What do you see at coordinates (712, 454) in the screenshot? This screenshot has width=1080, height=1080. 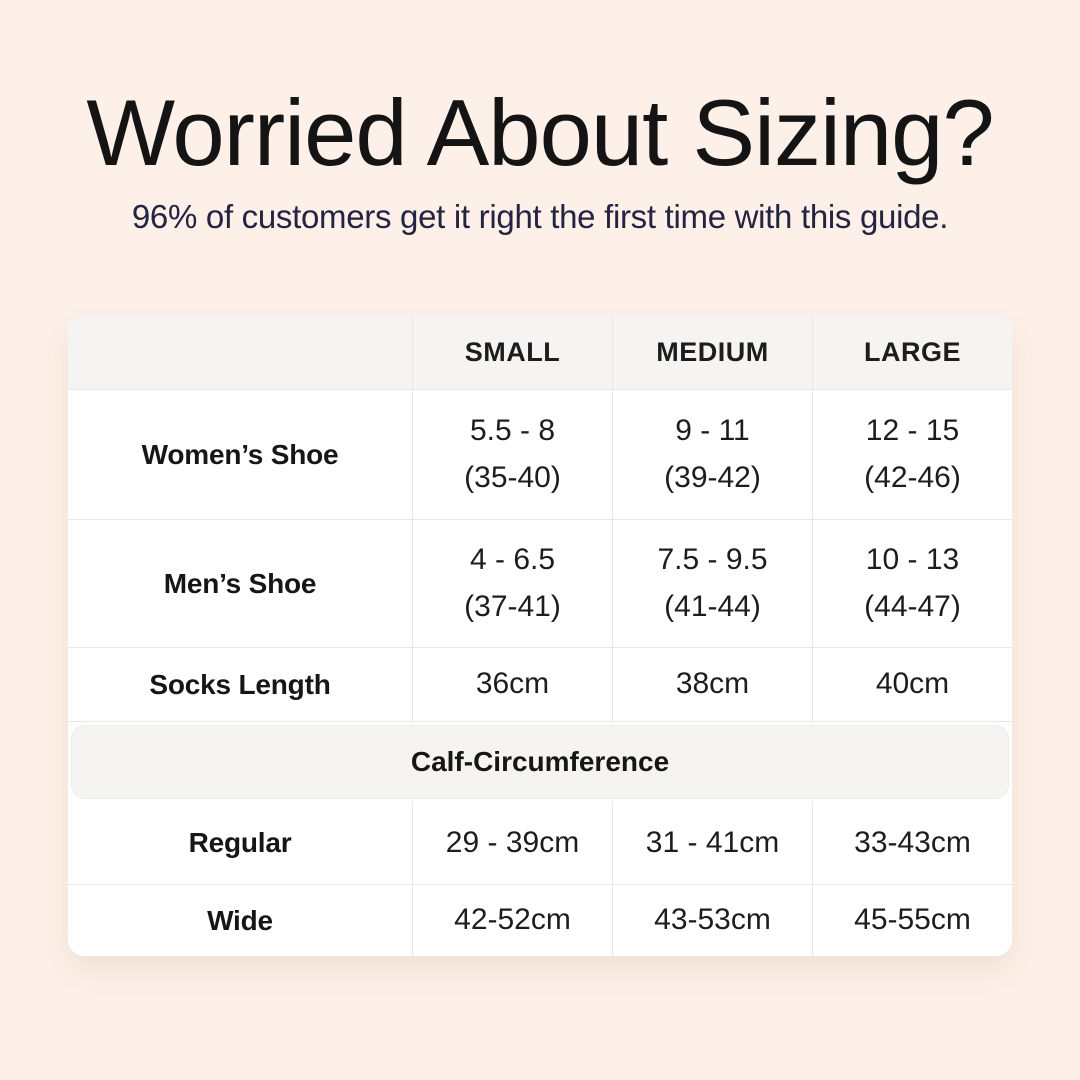 I see `cell-womens-medium: 9 - 11 (39-42)` at bounding box center [712, 454].